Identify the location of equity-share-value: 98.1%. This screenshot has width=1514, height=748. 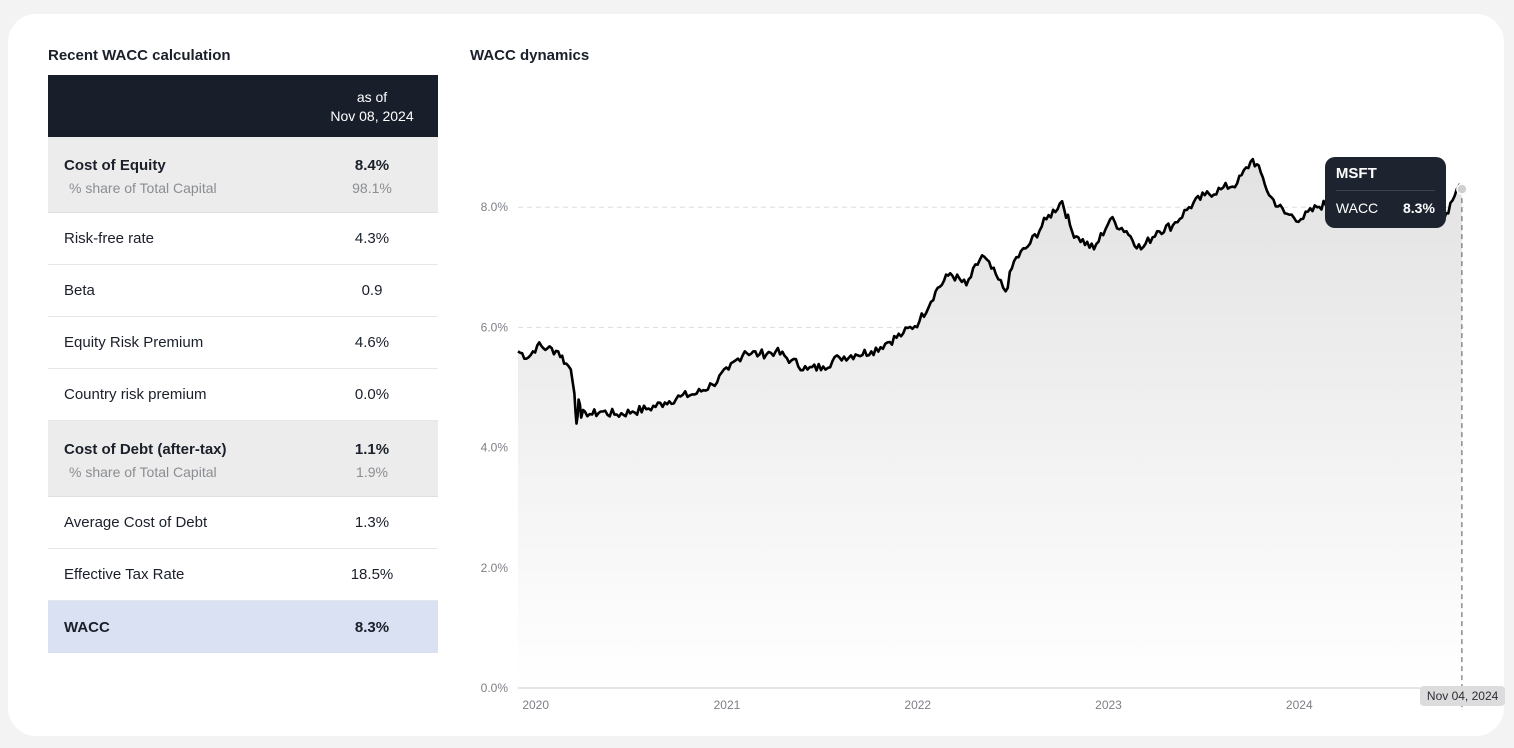
(372, 188).